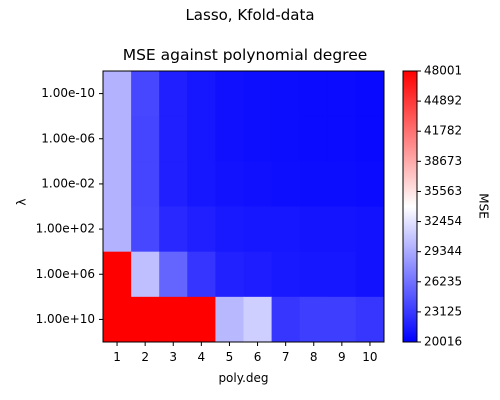 Image resolution: width=500 pixels, height=400 pixels. What do you see at coordinates (443, 342) in the screenshot?
I see `colorbar-tick-label: 20016` at bounding box center [443, 342].